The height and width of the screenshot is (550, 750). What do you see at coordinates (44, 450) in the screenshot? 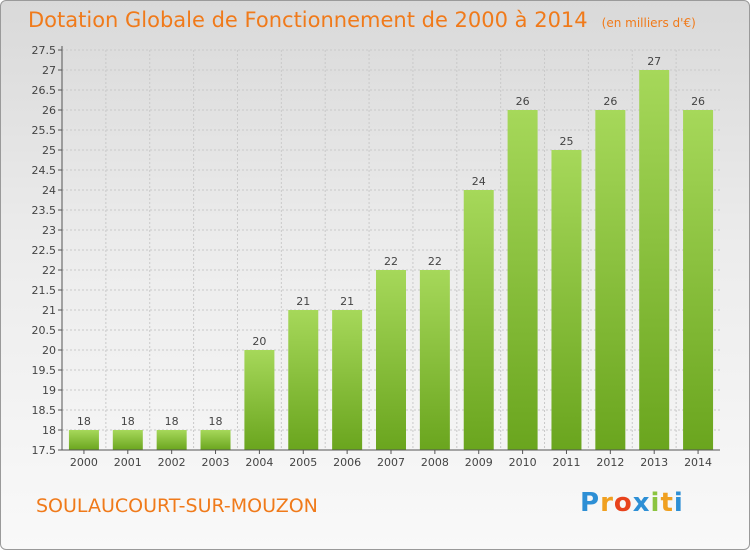
I see `y-tick-label: 17.5` at bounding box center [44, 450].